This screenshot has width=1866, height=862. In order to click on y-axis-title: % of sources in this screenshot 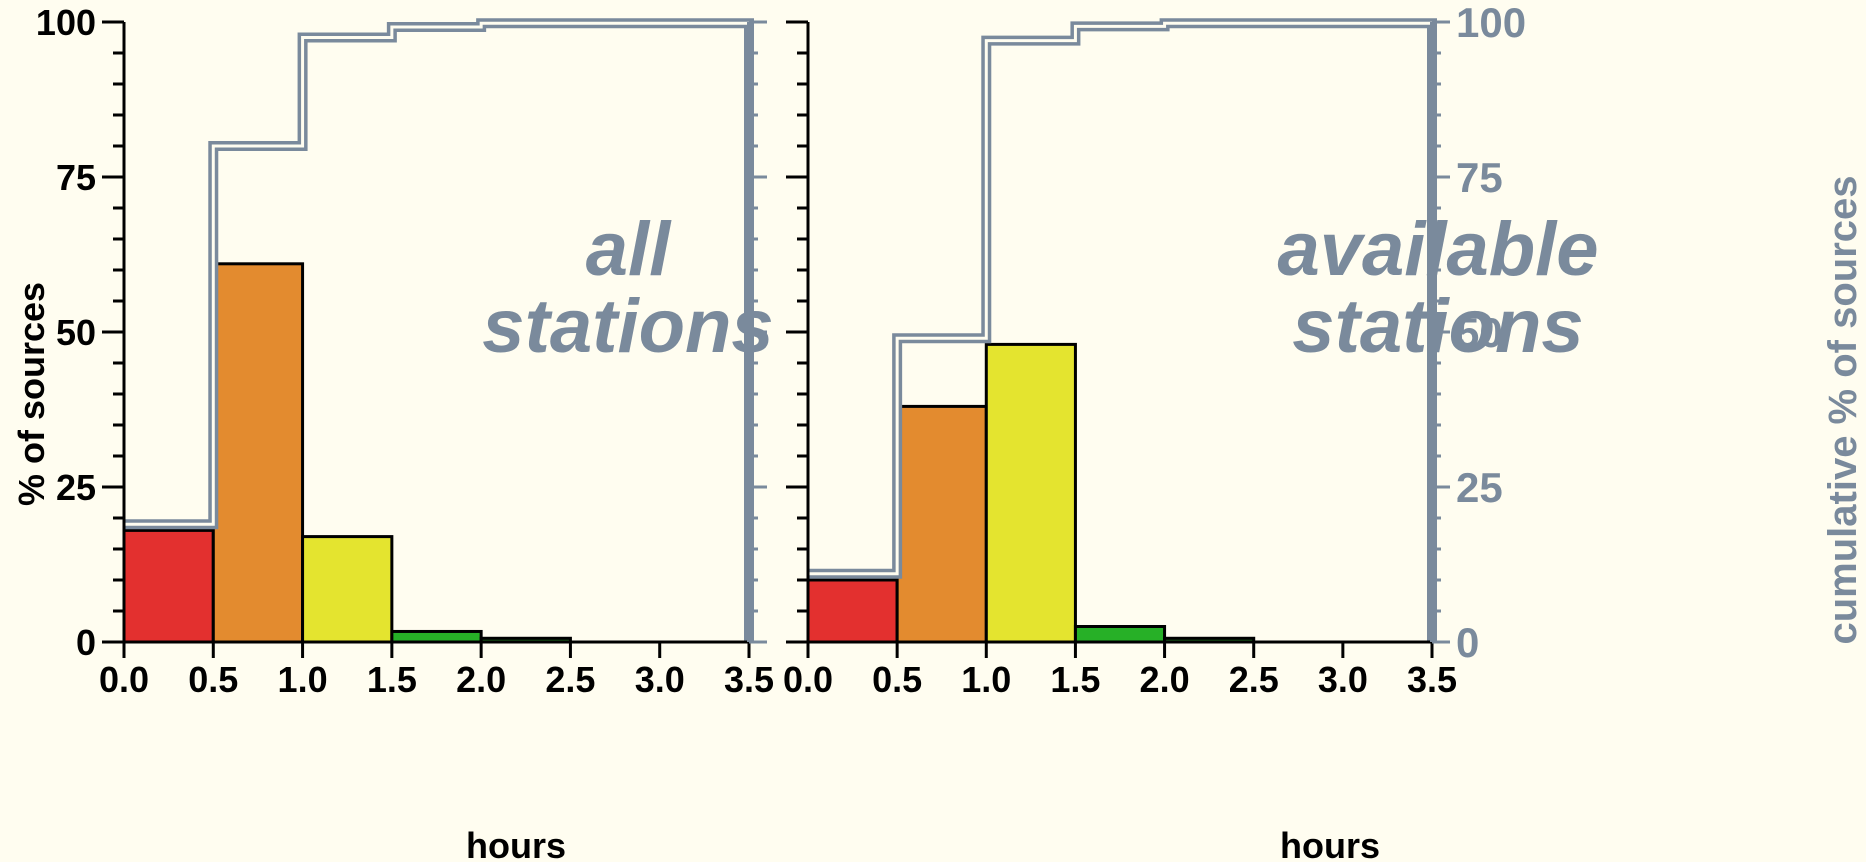, I will do `click(31, 394)`.